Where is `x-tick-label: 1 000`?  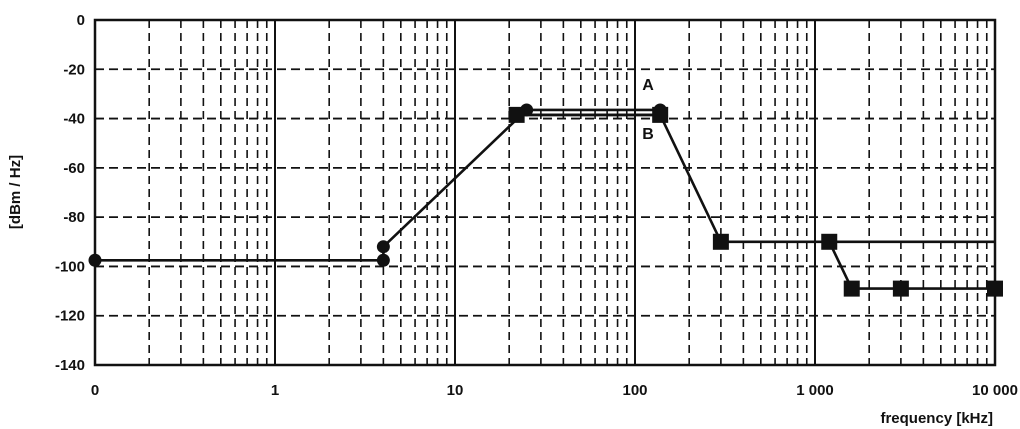 x-tick-label: 1 000 is located at coordinates (815, 390).